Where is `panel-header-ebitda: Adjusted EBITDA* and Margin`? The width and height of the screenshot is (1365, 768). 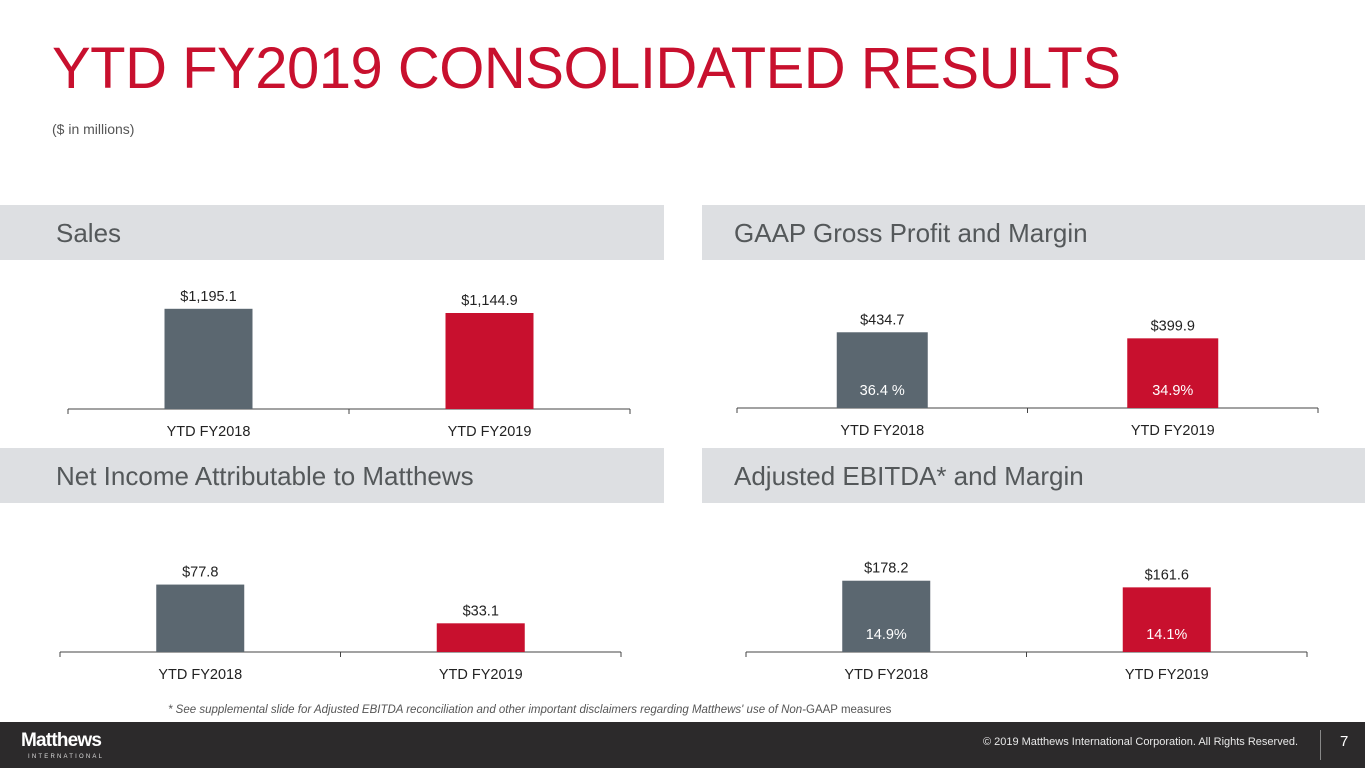 panel-header-ebitda: Adjusted EBITDA* and Margin is located at coordinates (1033, 475).